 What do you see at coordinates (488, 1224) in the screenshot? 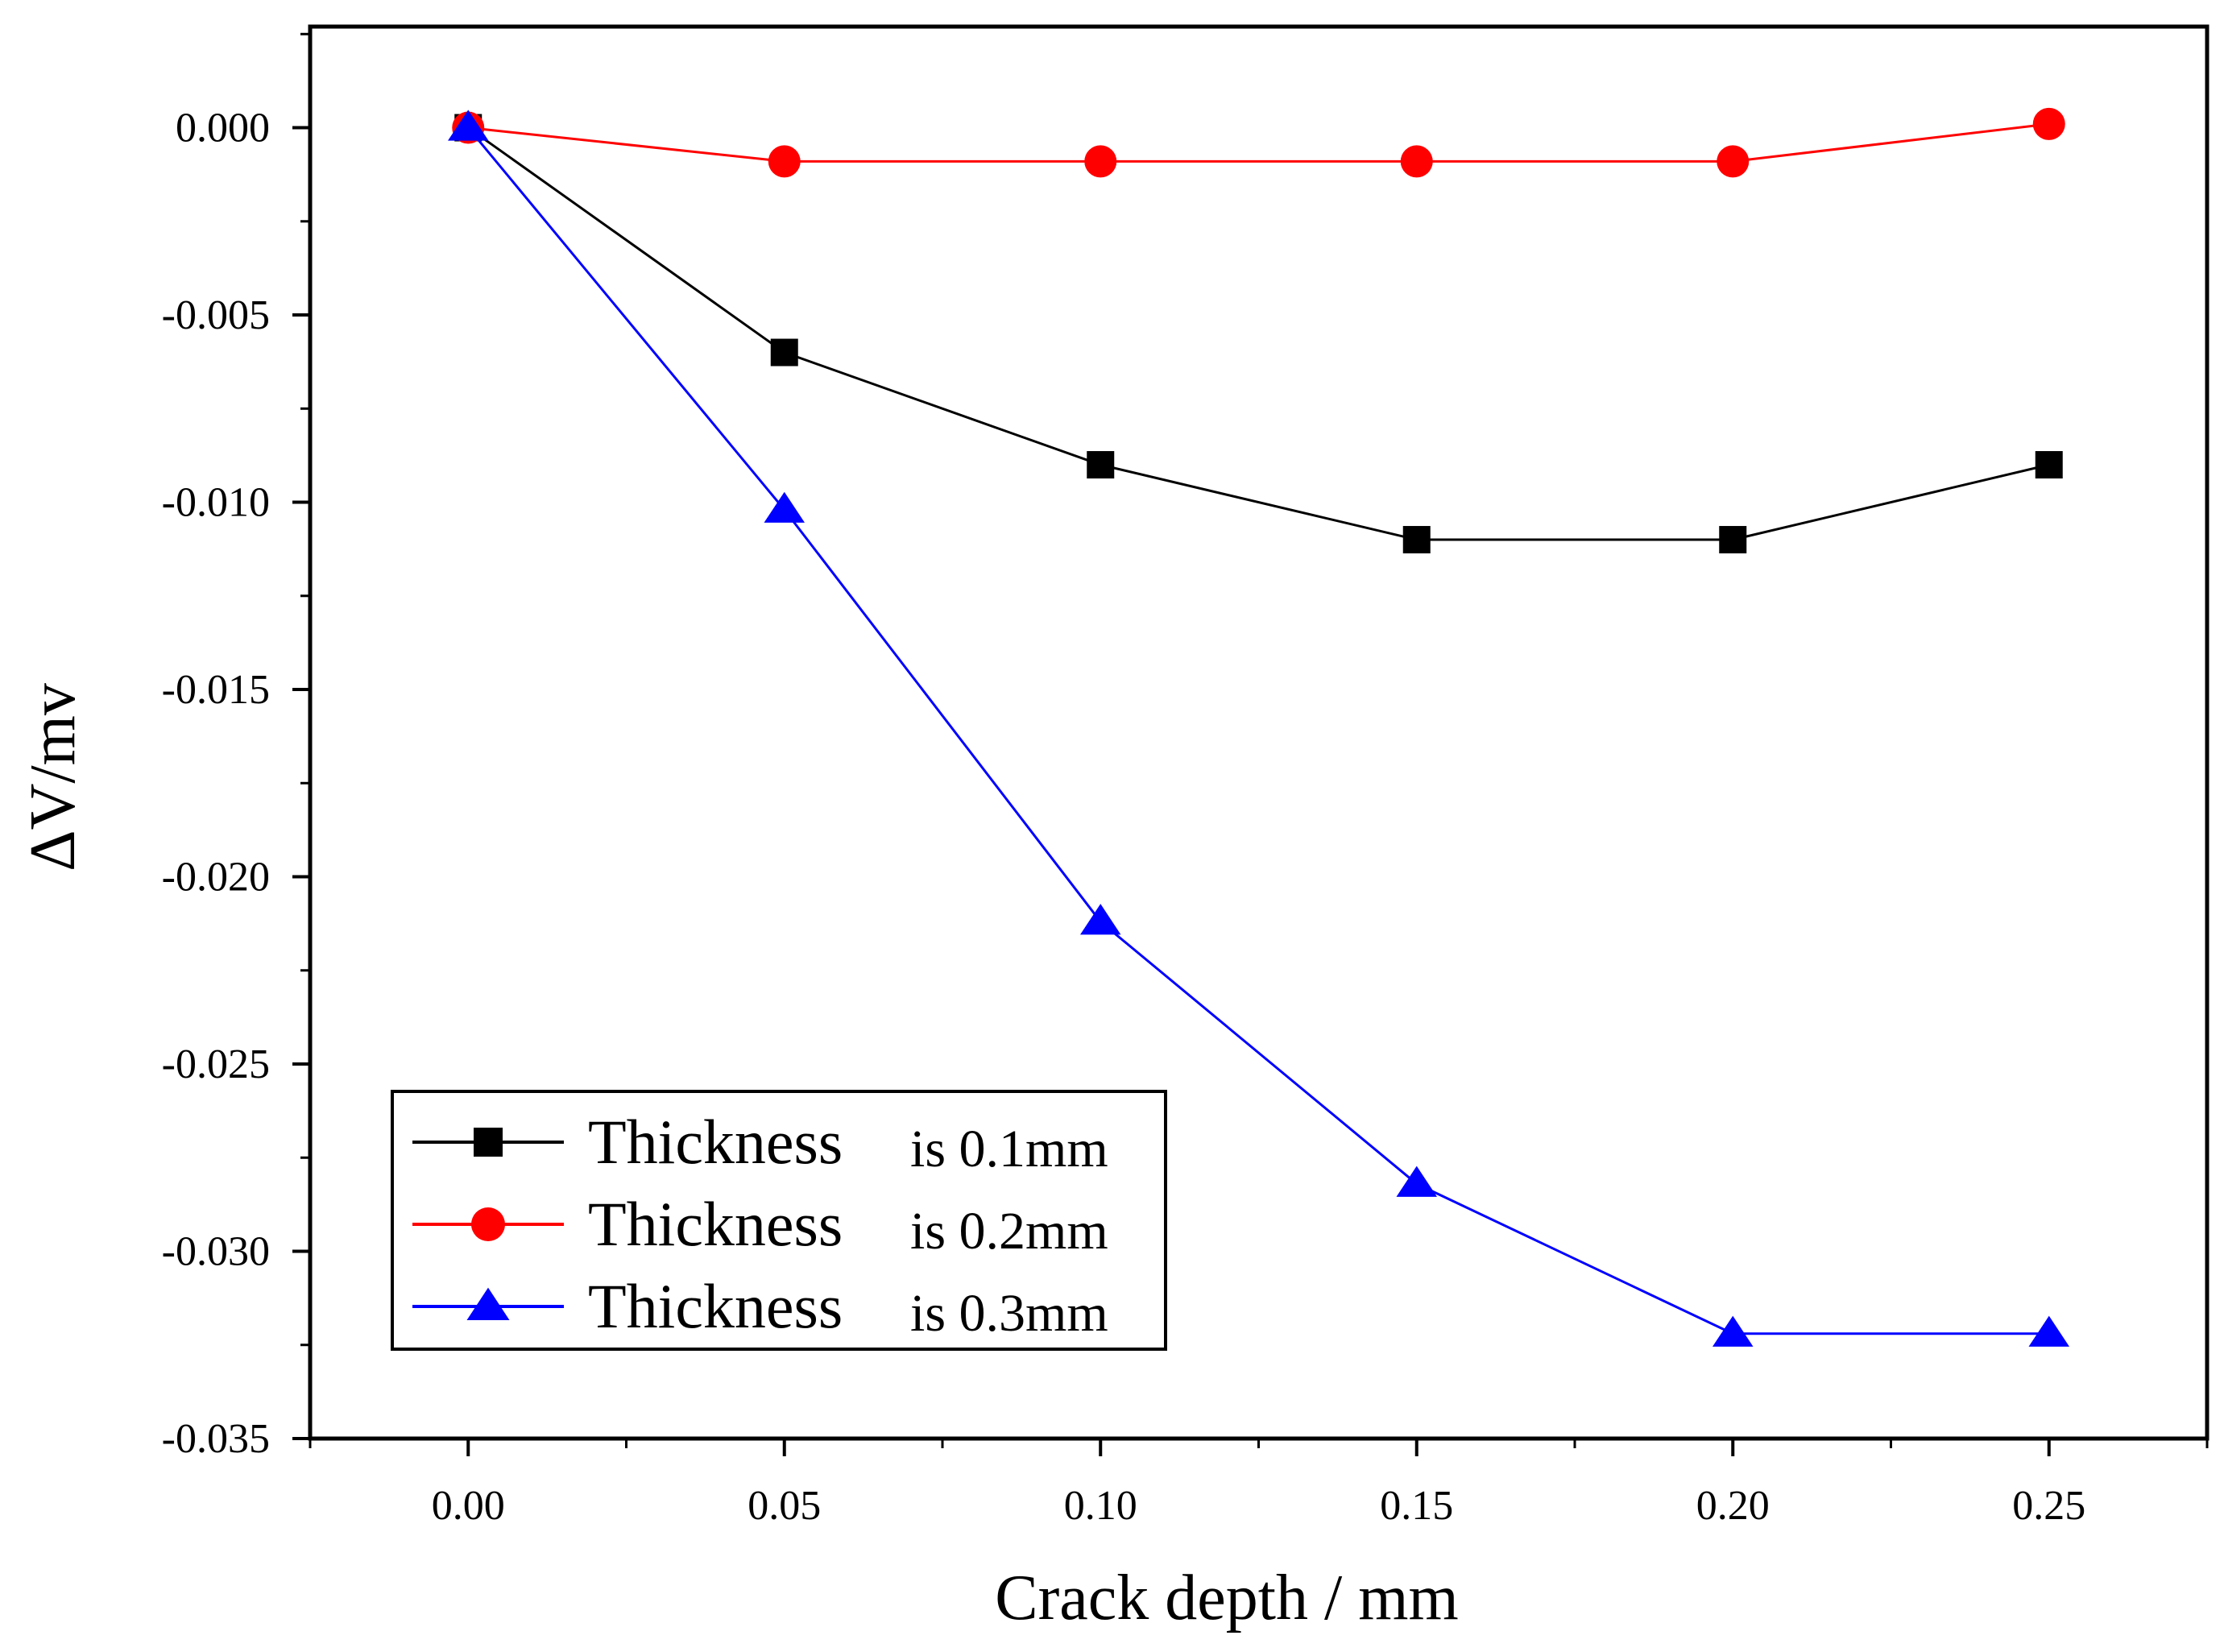
I see `legend-marker-circle` at bounding box center [488, 1224].